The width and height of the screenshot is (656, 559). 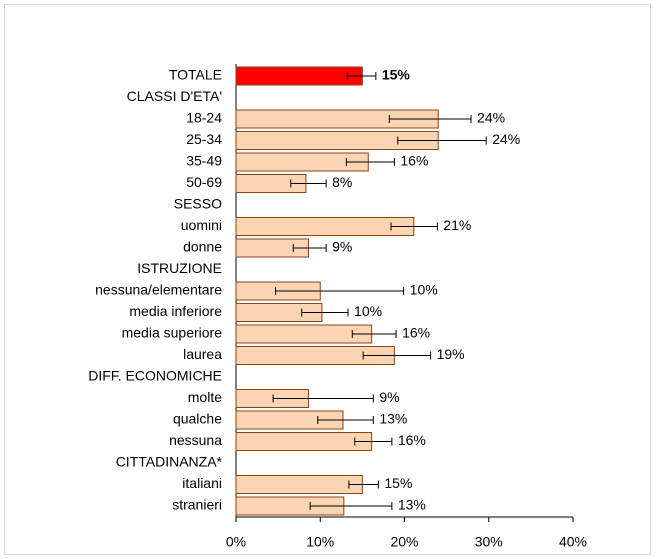 What do you see at coordinates (489, 542) in the screenshot?
I see `x-tick-label: 30%` at bounding box center [489, 542].